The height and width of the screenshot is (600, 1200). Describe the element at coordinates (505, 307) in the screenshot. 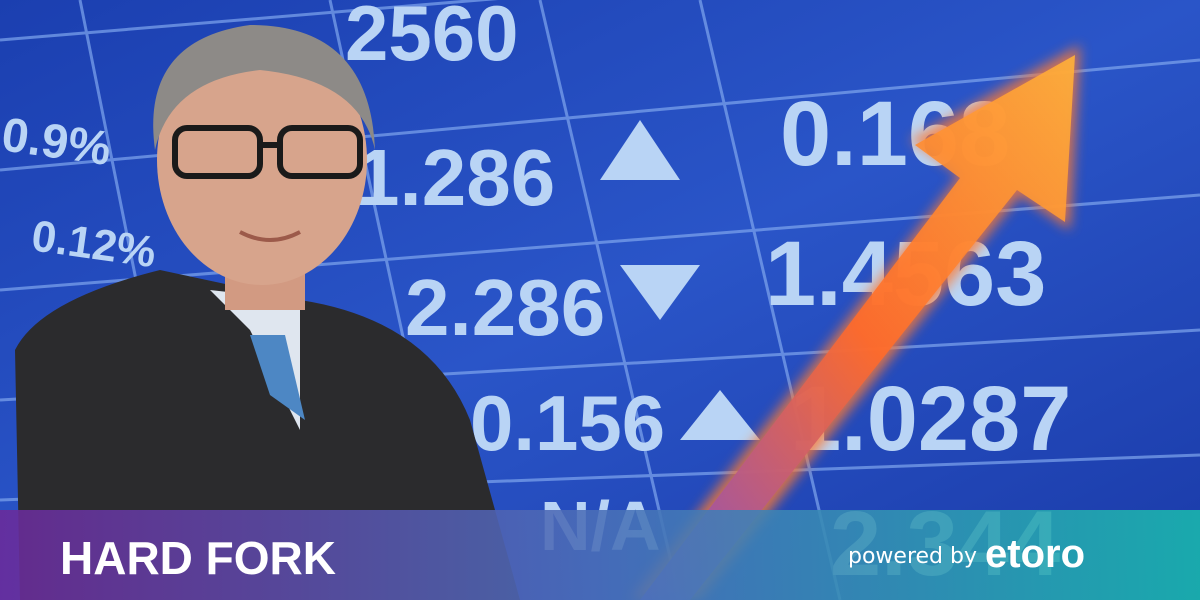

I see `ticker-value: 2.286` at that location.